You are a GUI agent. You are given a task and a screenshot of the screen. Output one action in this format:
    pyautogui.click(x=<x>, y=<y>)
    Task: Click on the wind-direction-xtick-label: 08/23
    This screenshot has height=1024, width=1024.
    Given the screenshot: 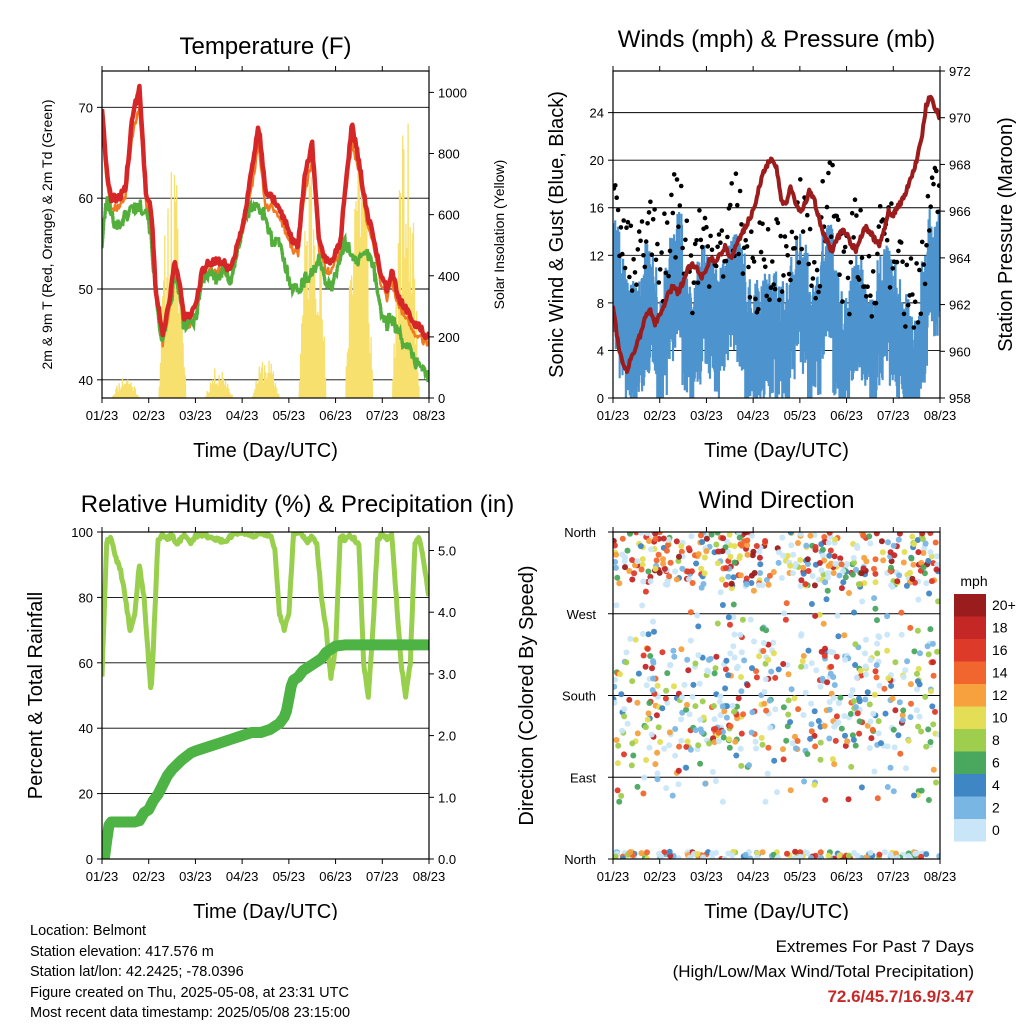 What is the action you would take?
    pyautogui.click(x=940, y=876)
    